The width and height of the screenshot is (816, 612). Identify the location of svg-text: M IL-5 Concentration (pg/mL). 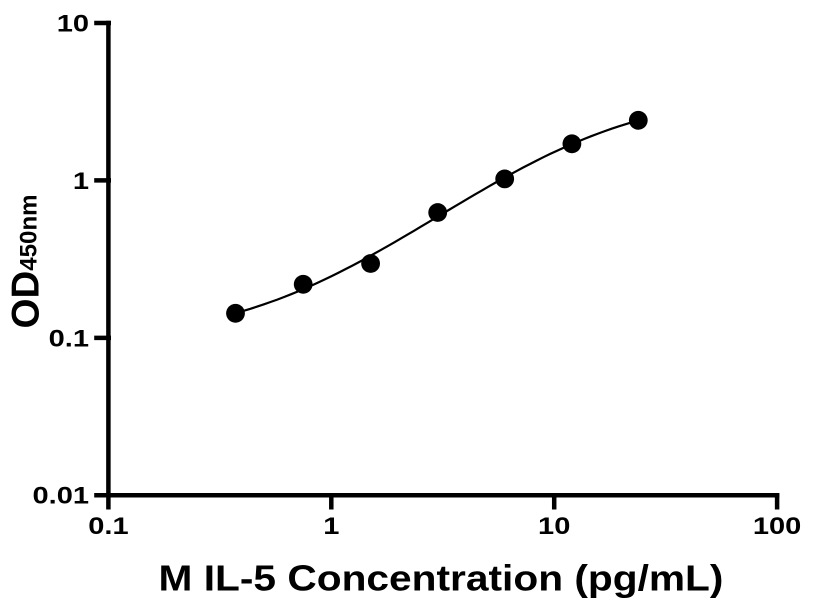
(441, 578).